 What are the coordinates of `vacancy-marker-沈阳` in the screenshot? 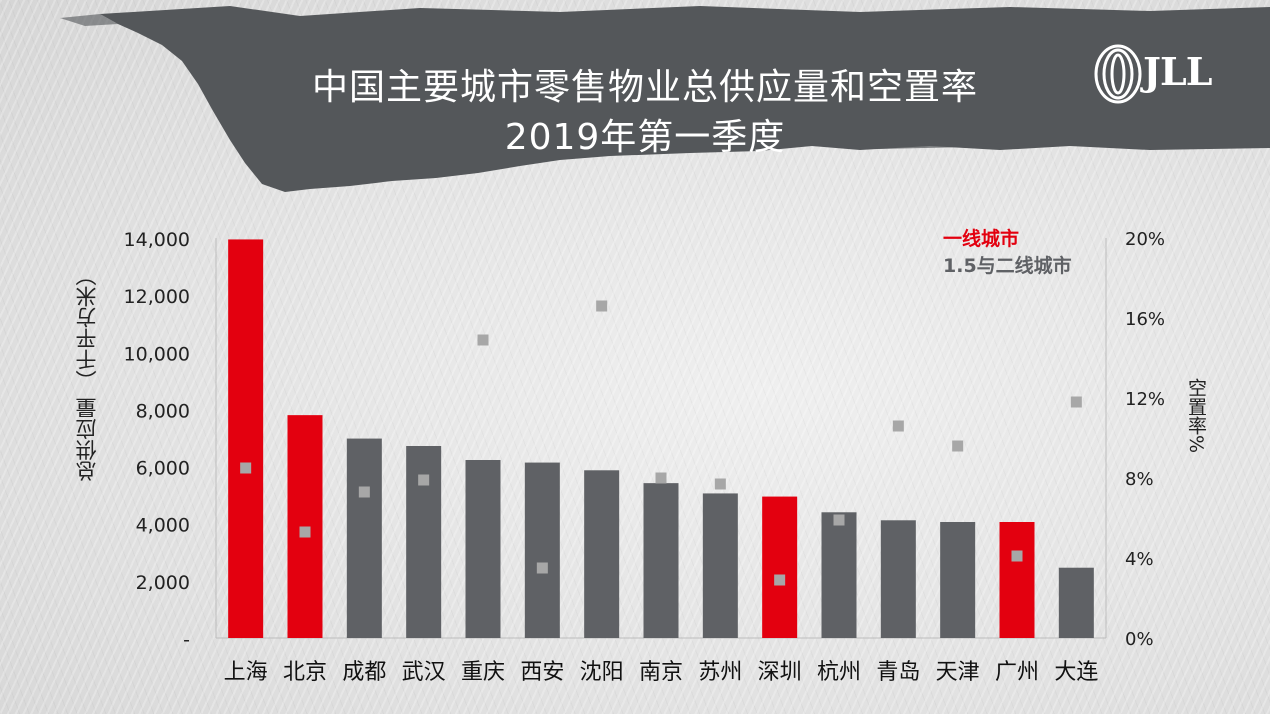 It's located at (602, 306).